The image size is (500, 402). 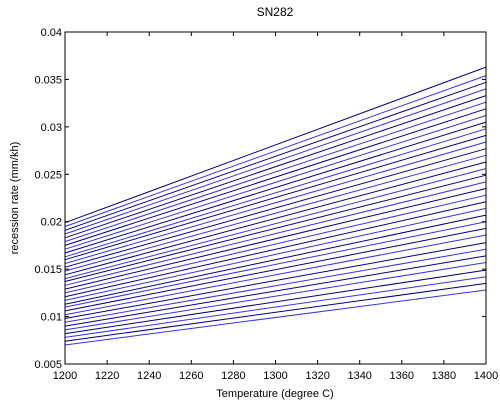 I want to click on x-tick-label: 1220, so click(x=107, y=376).